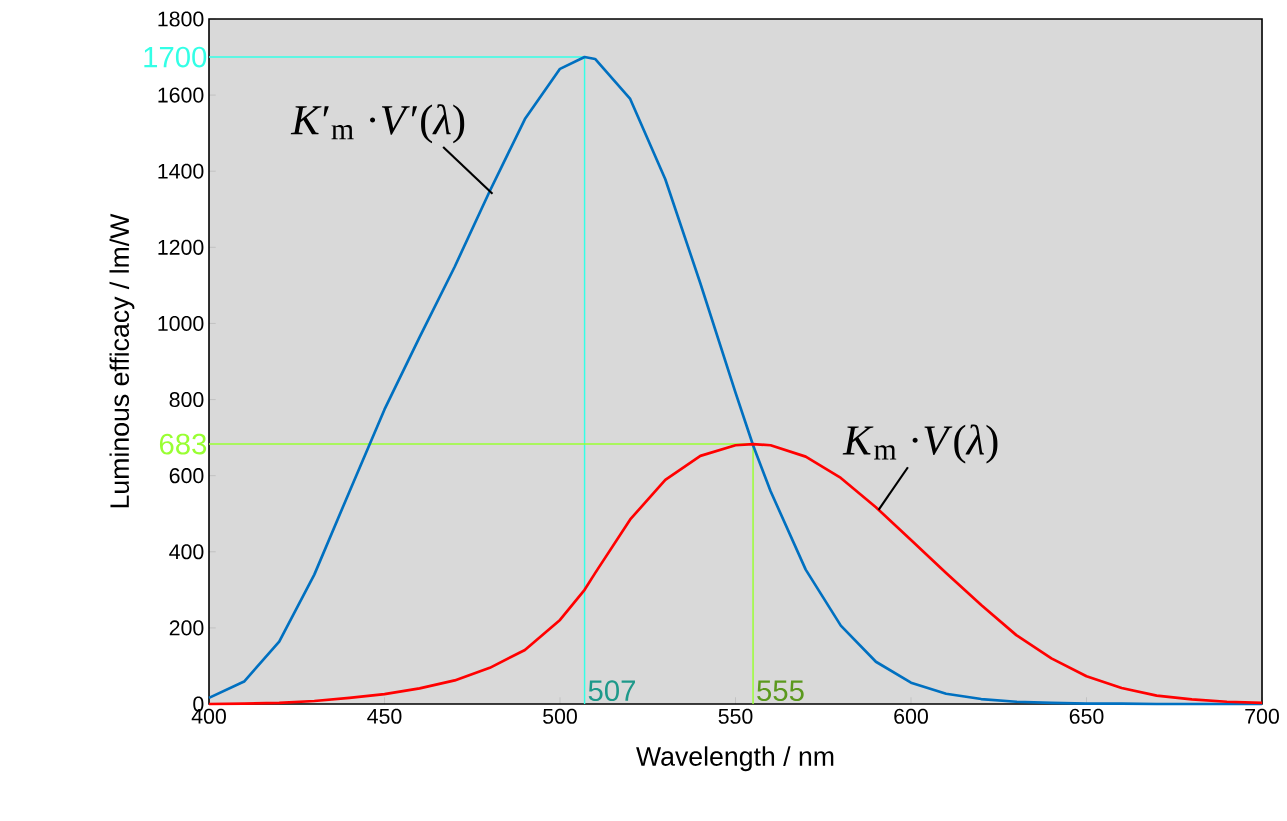 Image resolution: width=1287 pixels, height=821 pixels. What do you see at coordinates (175, 57) in the screenshot?
I see `ref-line-label: 1700` at bounding box center [175, 57].